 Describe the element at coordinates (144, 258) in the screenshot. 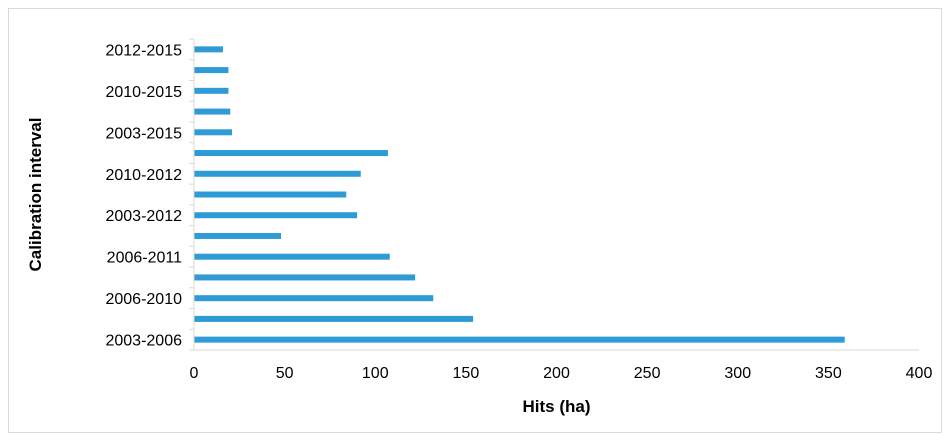

I see `y-tick-label: 2006-2011` at that location.